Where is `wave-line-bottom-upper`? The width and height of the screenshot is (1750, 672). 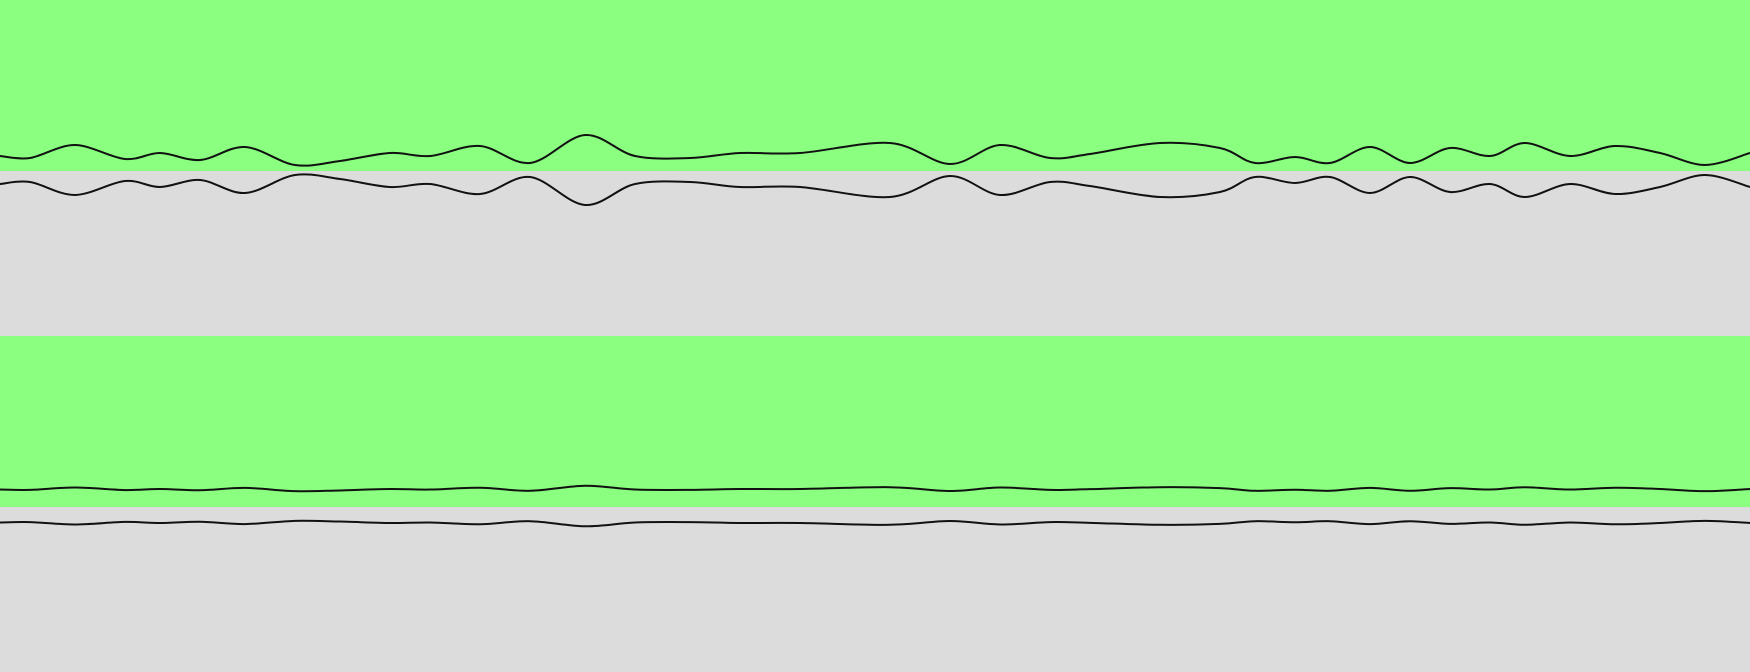 wave-line-bottom-upper is located at coordinates (875, 488).